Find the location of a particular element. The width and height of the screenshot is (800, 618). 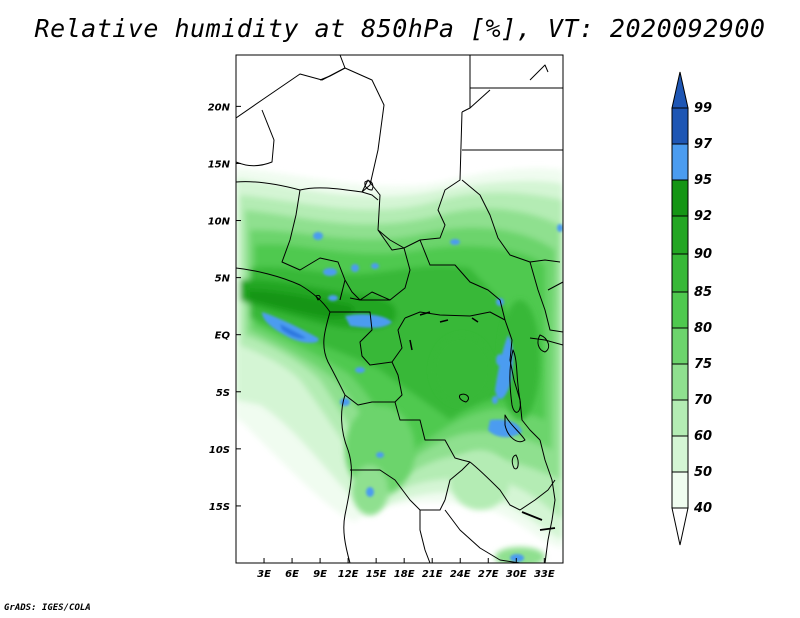

rh-92-region is located at coordinates (301, 304).